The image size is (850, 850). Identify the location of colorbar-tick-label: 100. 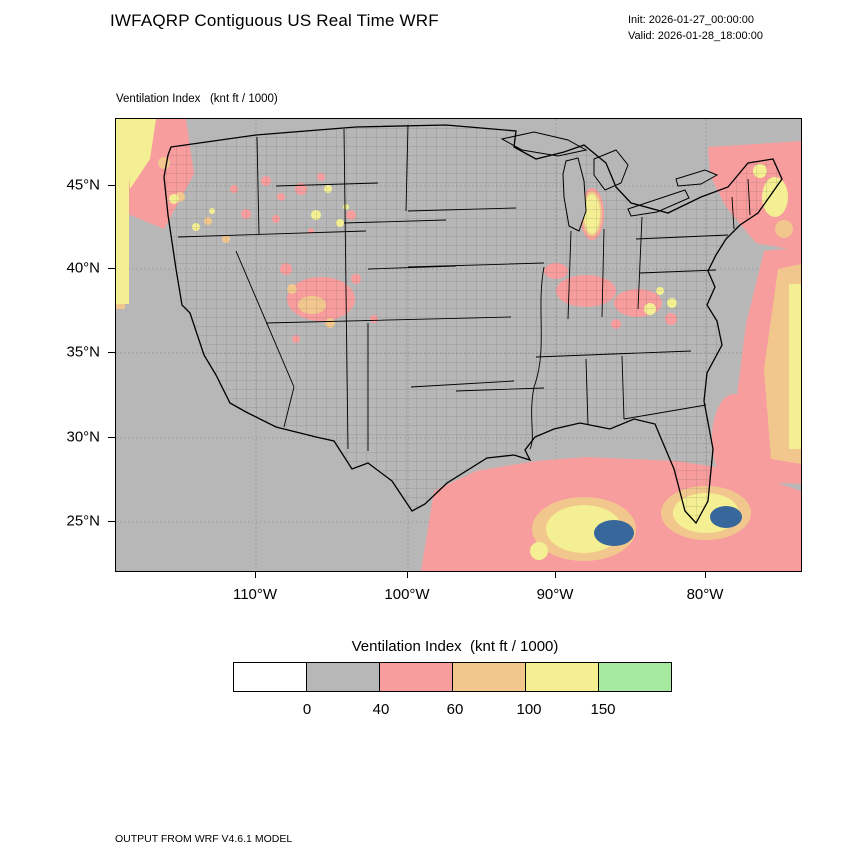
(529, 709).